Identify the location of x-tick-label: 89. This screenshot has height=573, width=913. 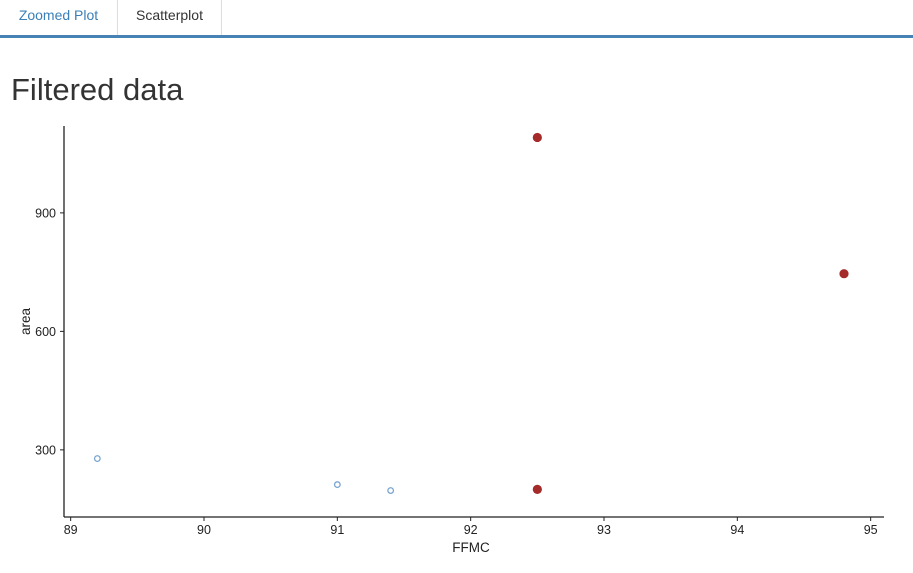
(71, 530).